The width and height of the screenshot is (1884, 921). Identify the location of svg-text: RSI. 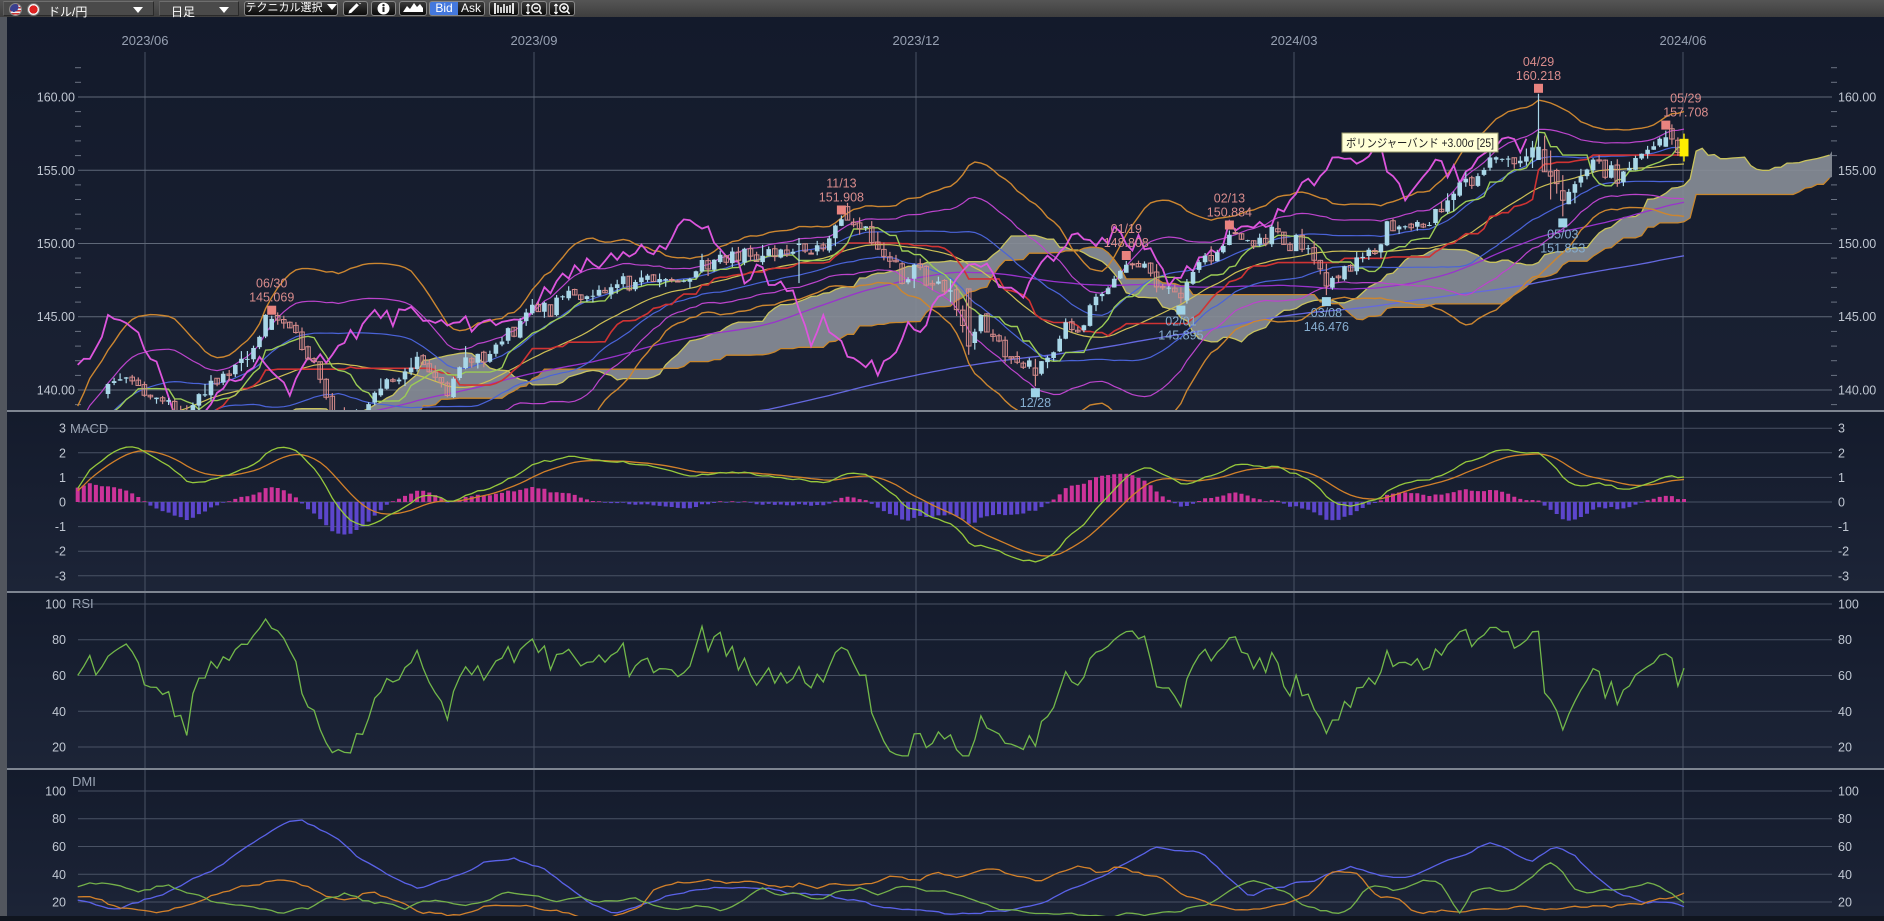
(83, 603).